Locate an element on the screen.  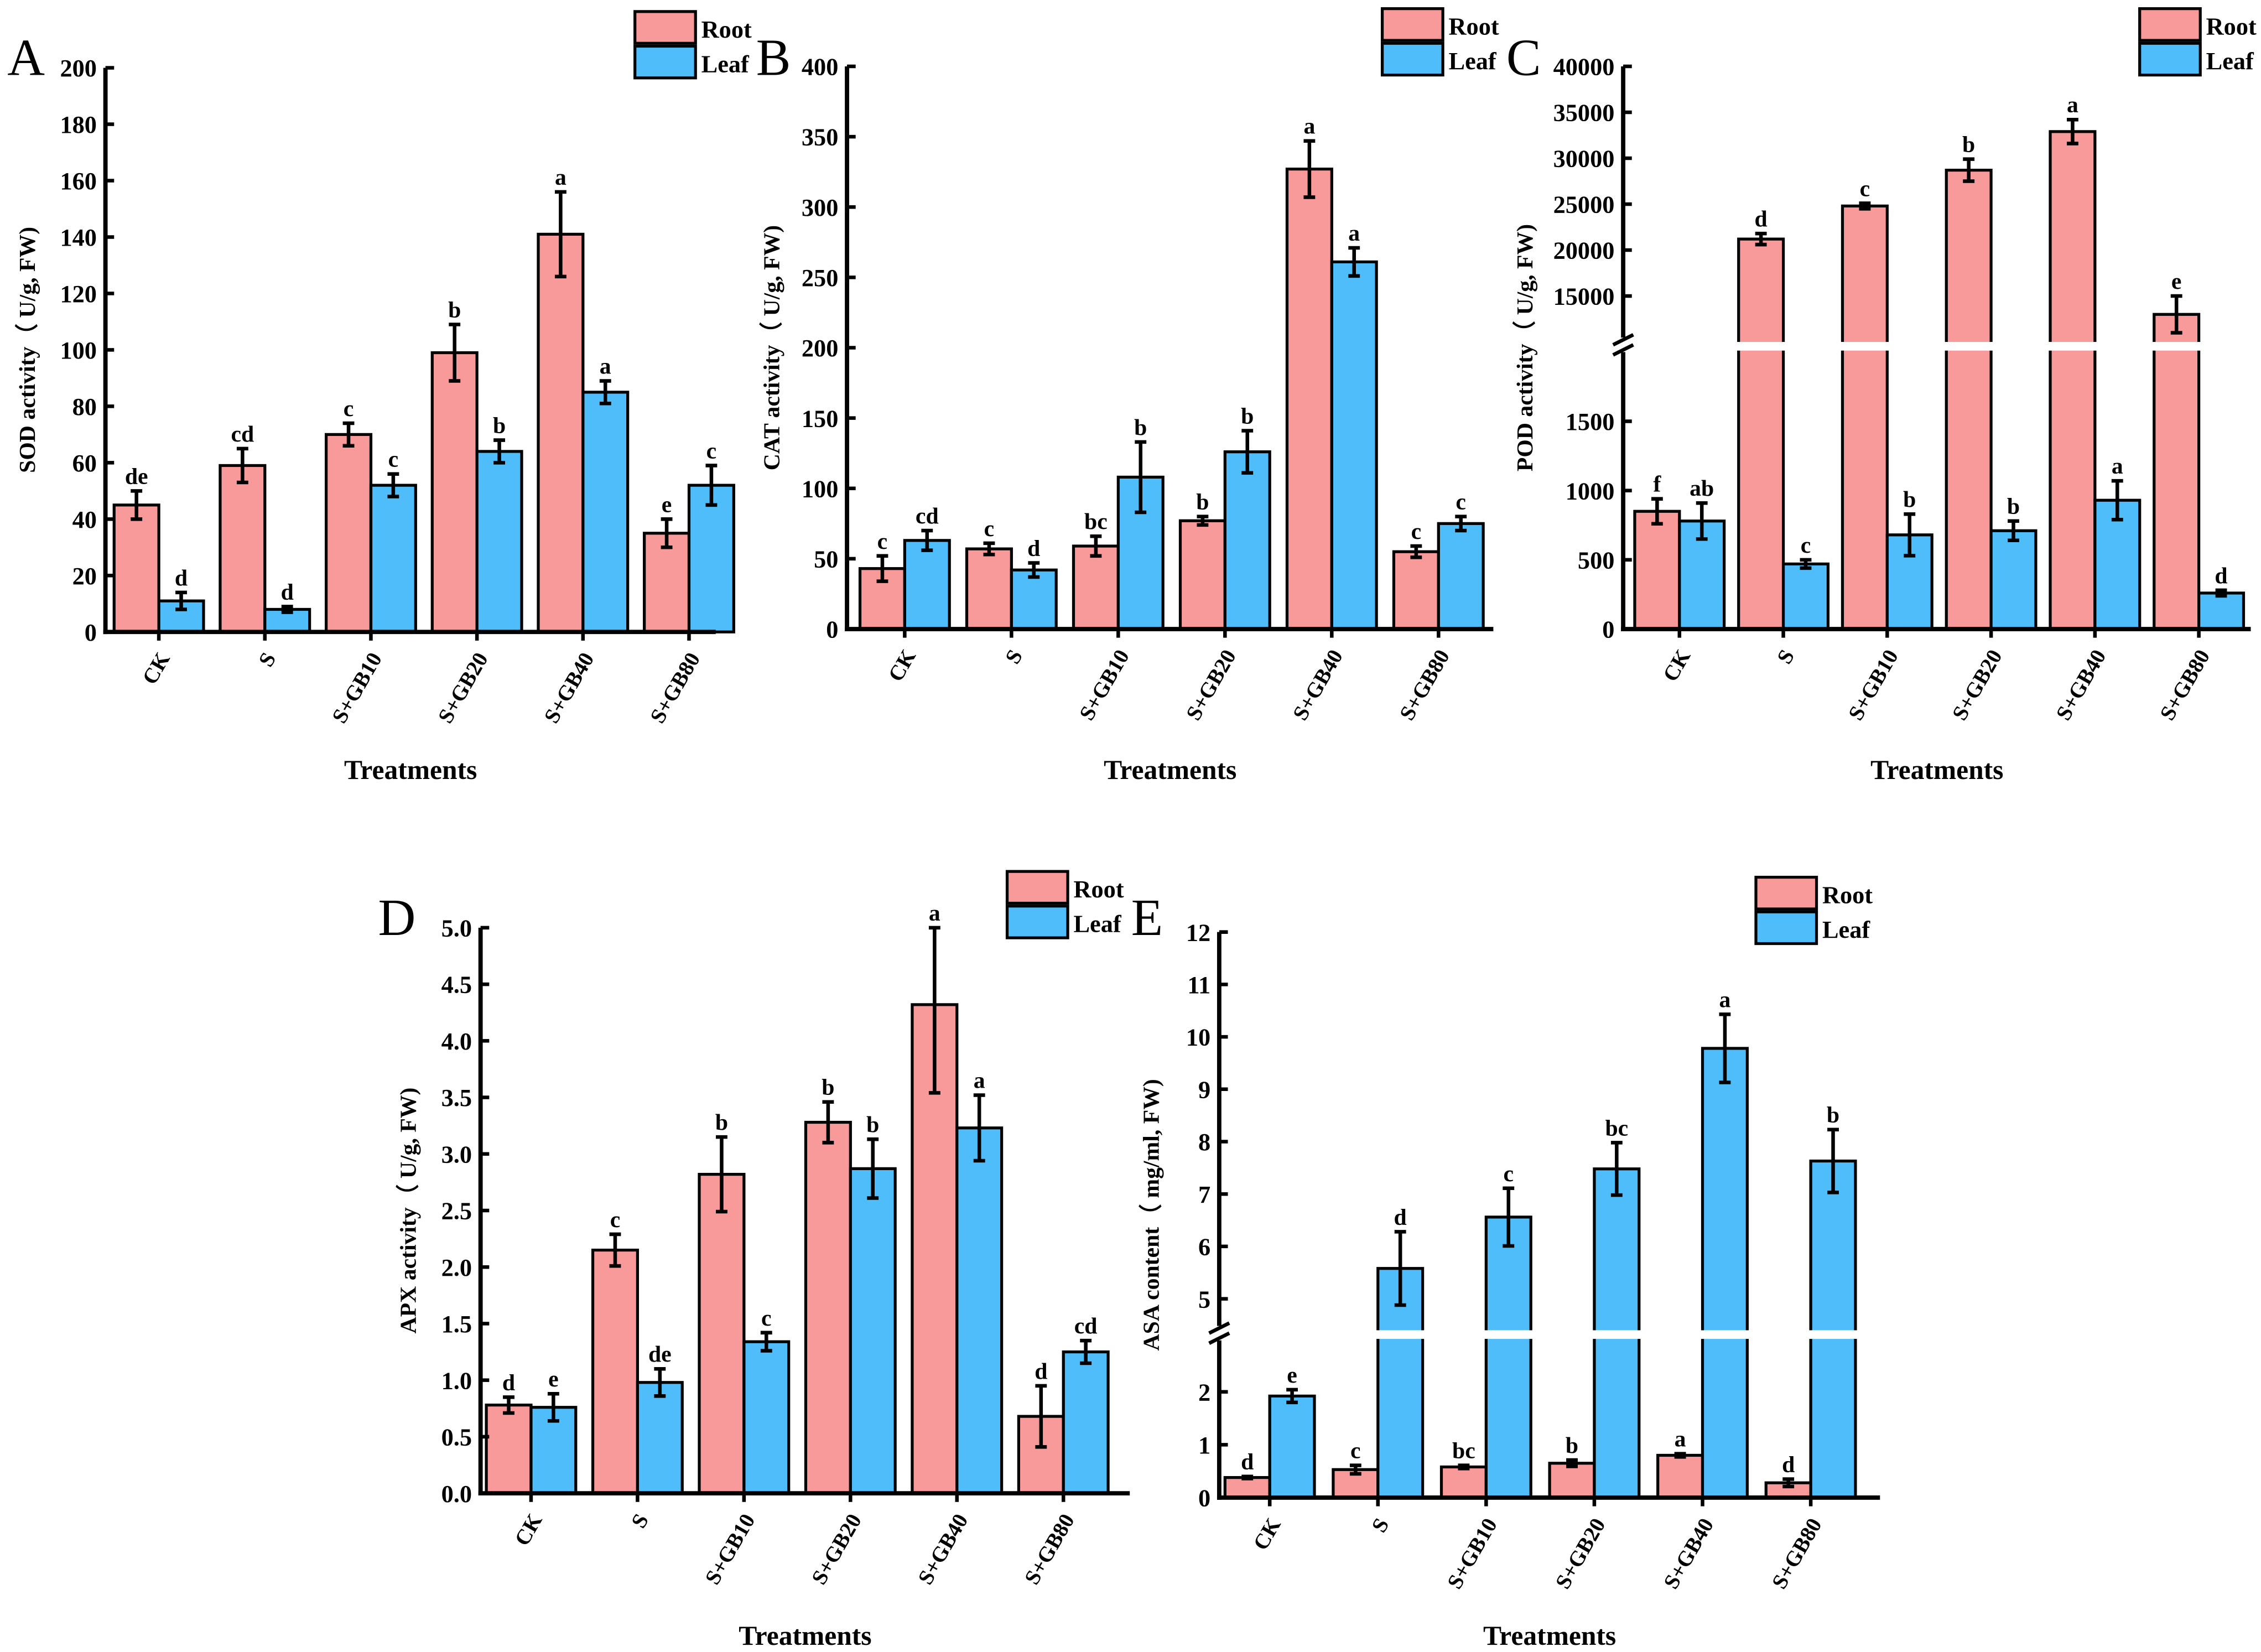
y-tick-label: 5.0 is located at coordinates (456, 928).